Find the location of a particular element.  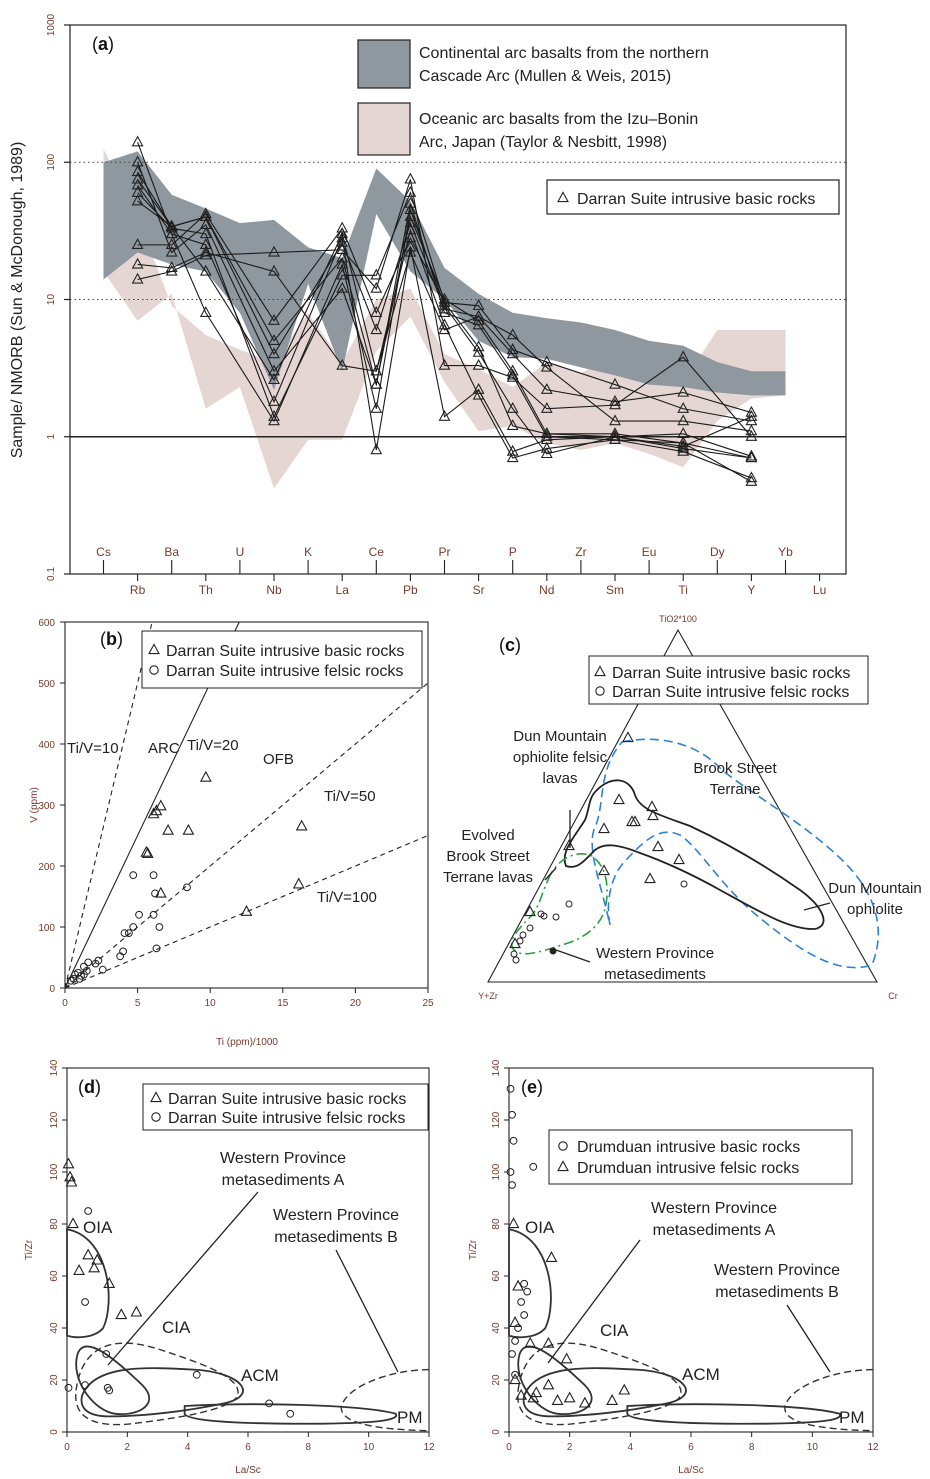

x-tick-label: 8 is located at coordinates (309, 1447).